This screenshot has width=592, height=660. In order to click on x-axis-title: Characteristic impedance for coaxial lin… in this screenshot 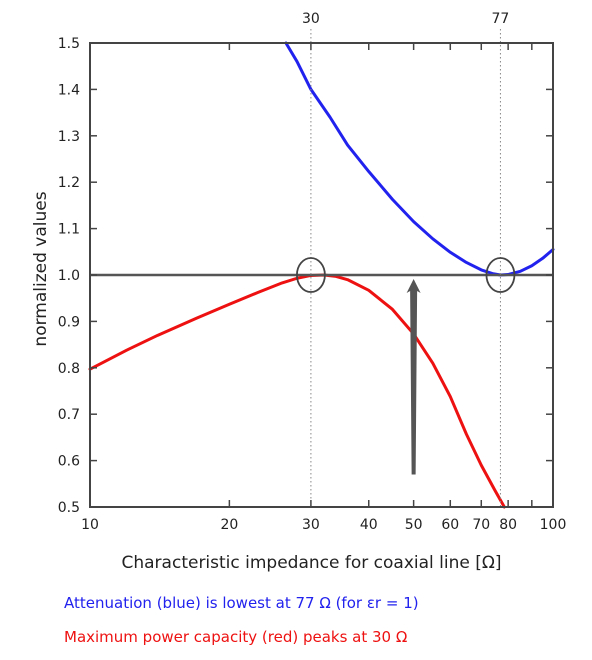, I will do `click(312, 563)`.